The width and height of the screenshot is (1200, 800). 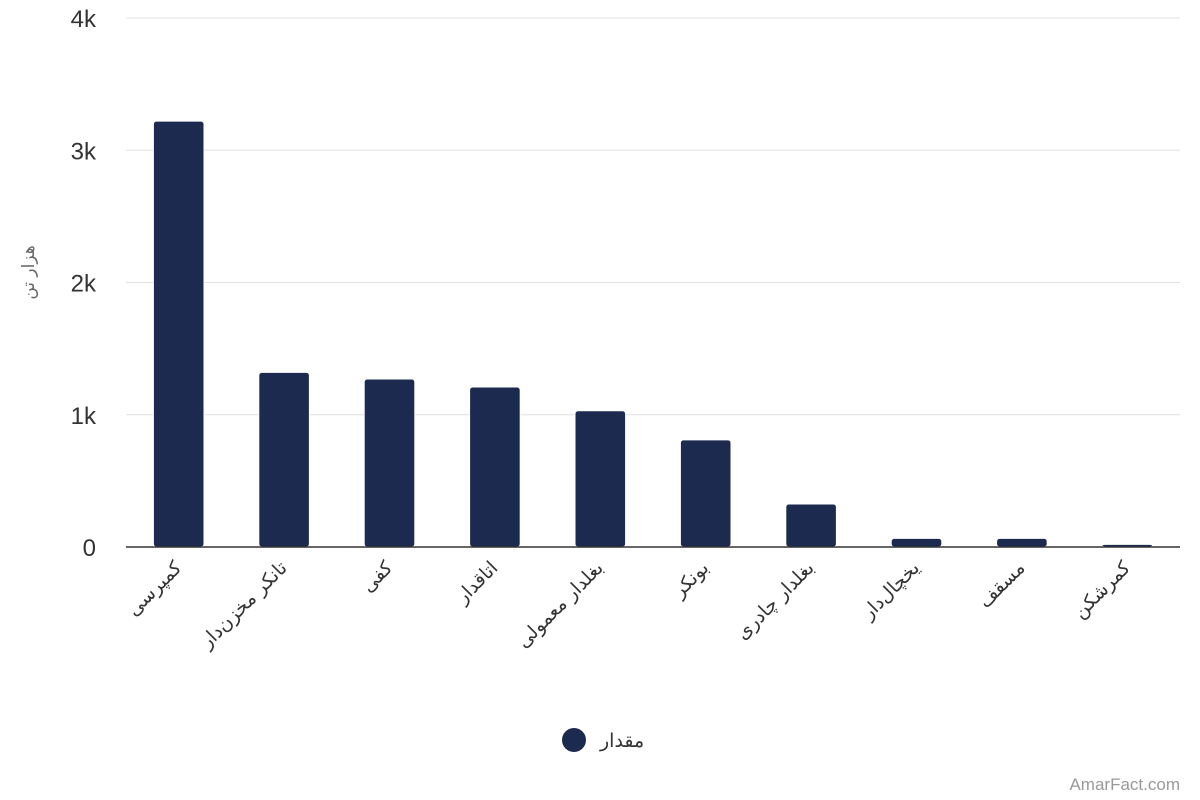 I want to click on x-category-label: تانکر مخزن‌دار, so click(x=243, y=605).